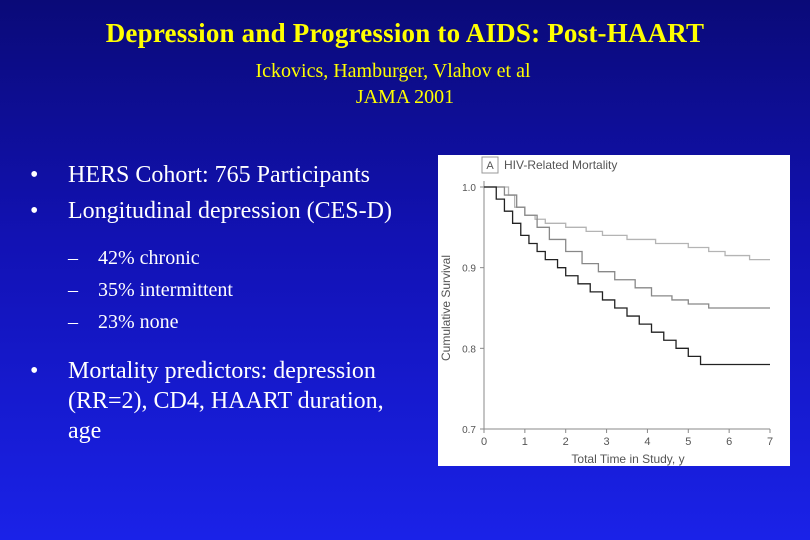 The width and height of the screenshot is (810, 540). I want to click on sub-bullet-text: 42% chronic, so click(149, 258).